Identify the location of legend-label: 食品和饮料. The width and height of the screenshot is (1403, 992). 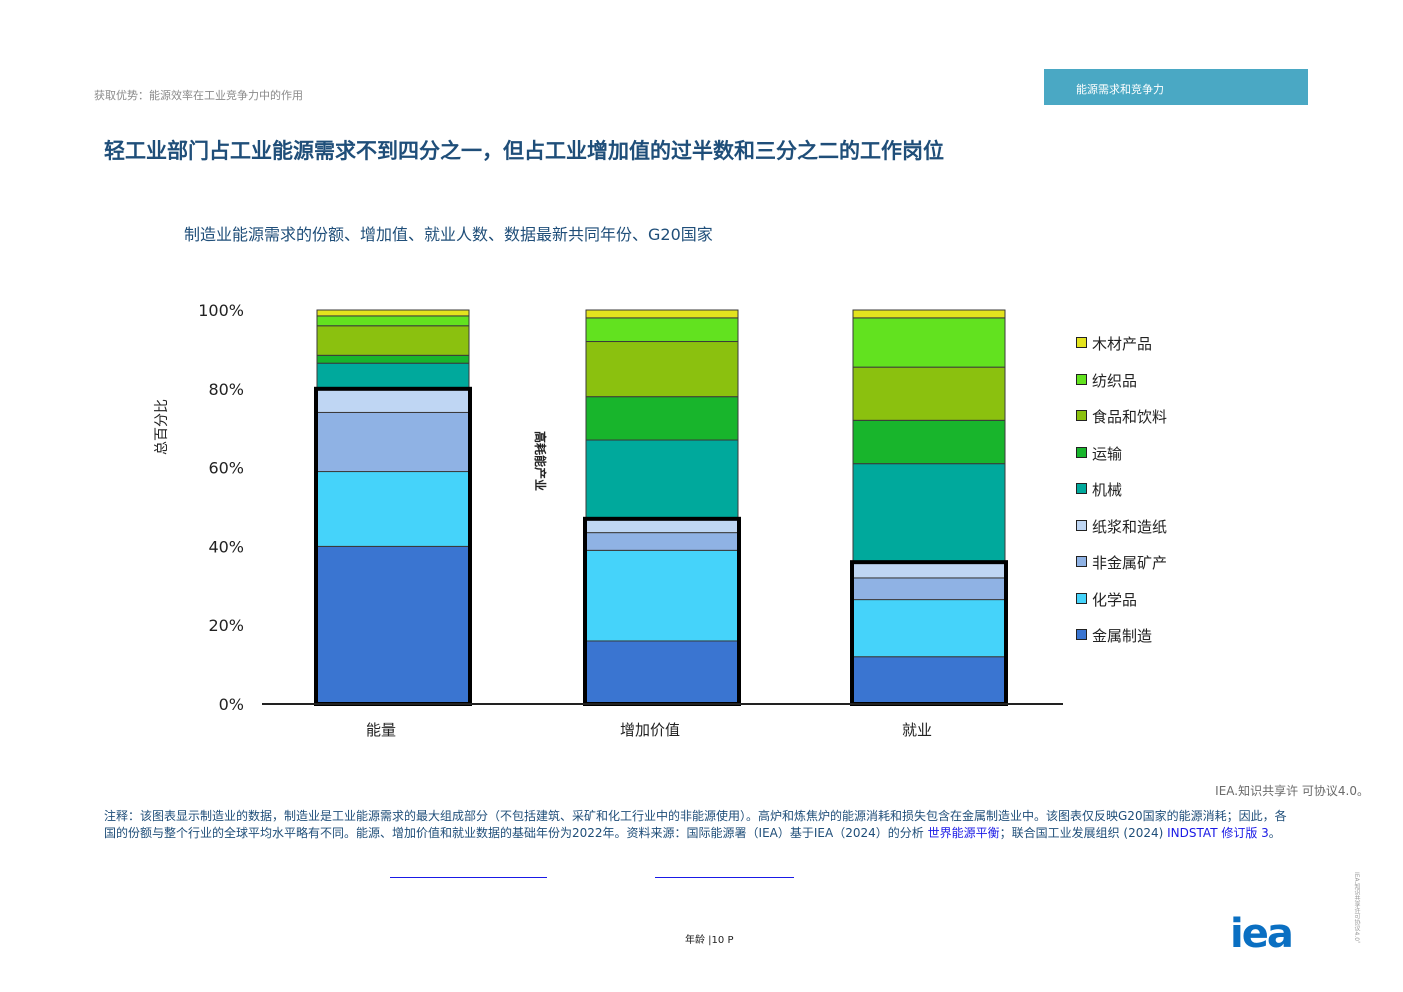
(1130, 417).